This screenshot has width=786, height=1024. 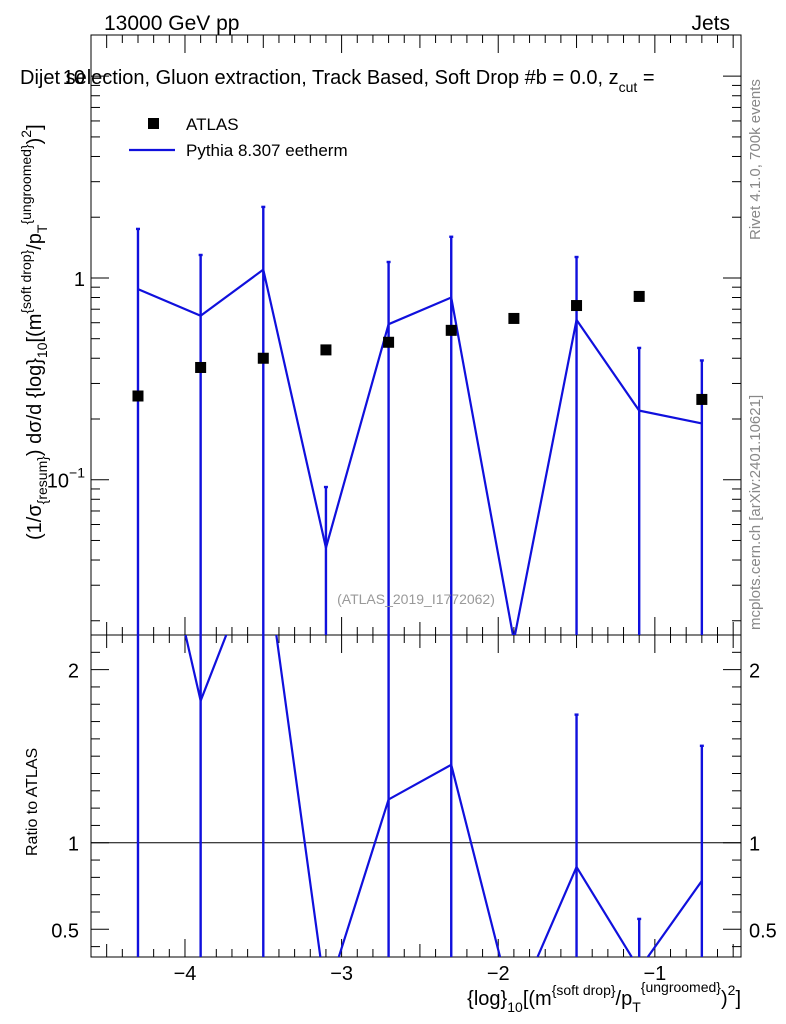 I want to click on rivet-version: Rivet 4.1.0, 700k events, so click(x=755, y=159).